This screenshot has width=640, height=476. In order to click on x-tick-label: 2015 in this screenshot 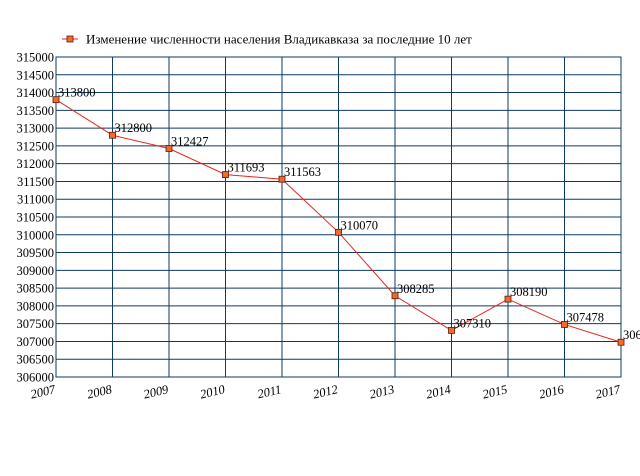, I will do `click(495, 391)`.